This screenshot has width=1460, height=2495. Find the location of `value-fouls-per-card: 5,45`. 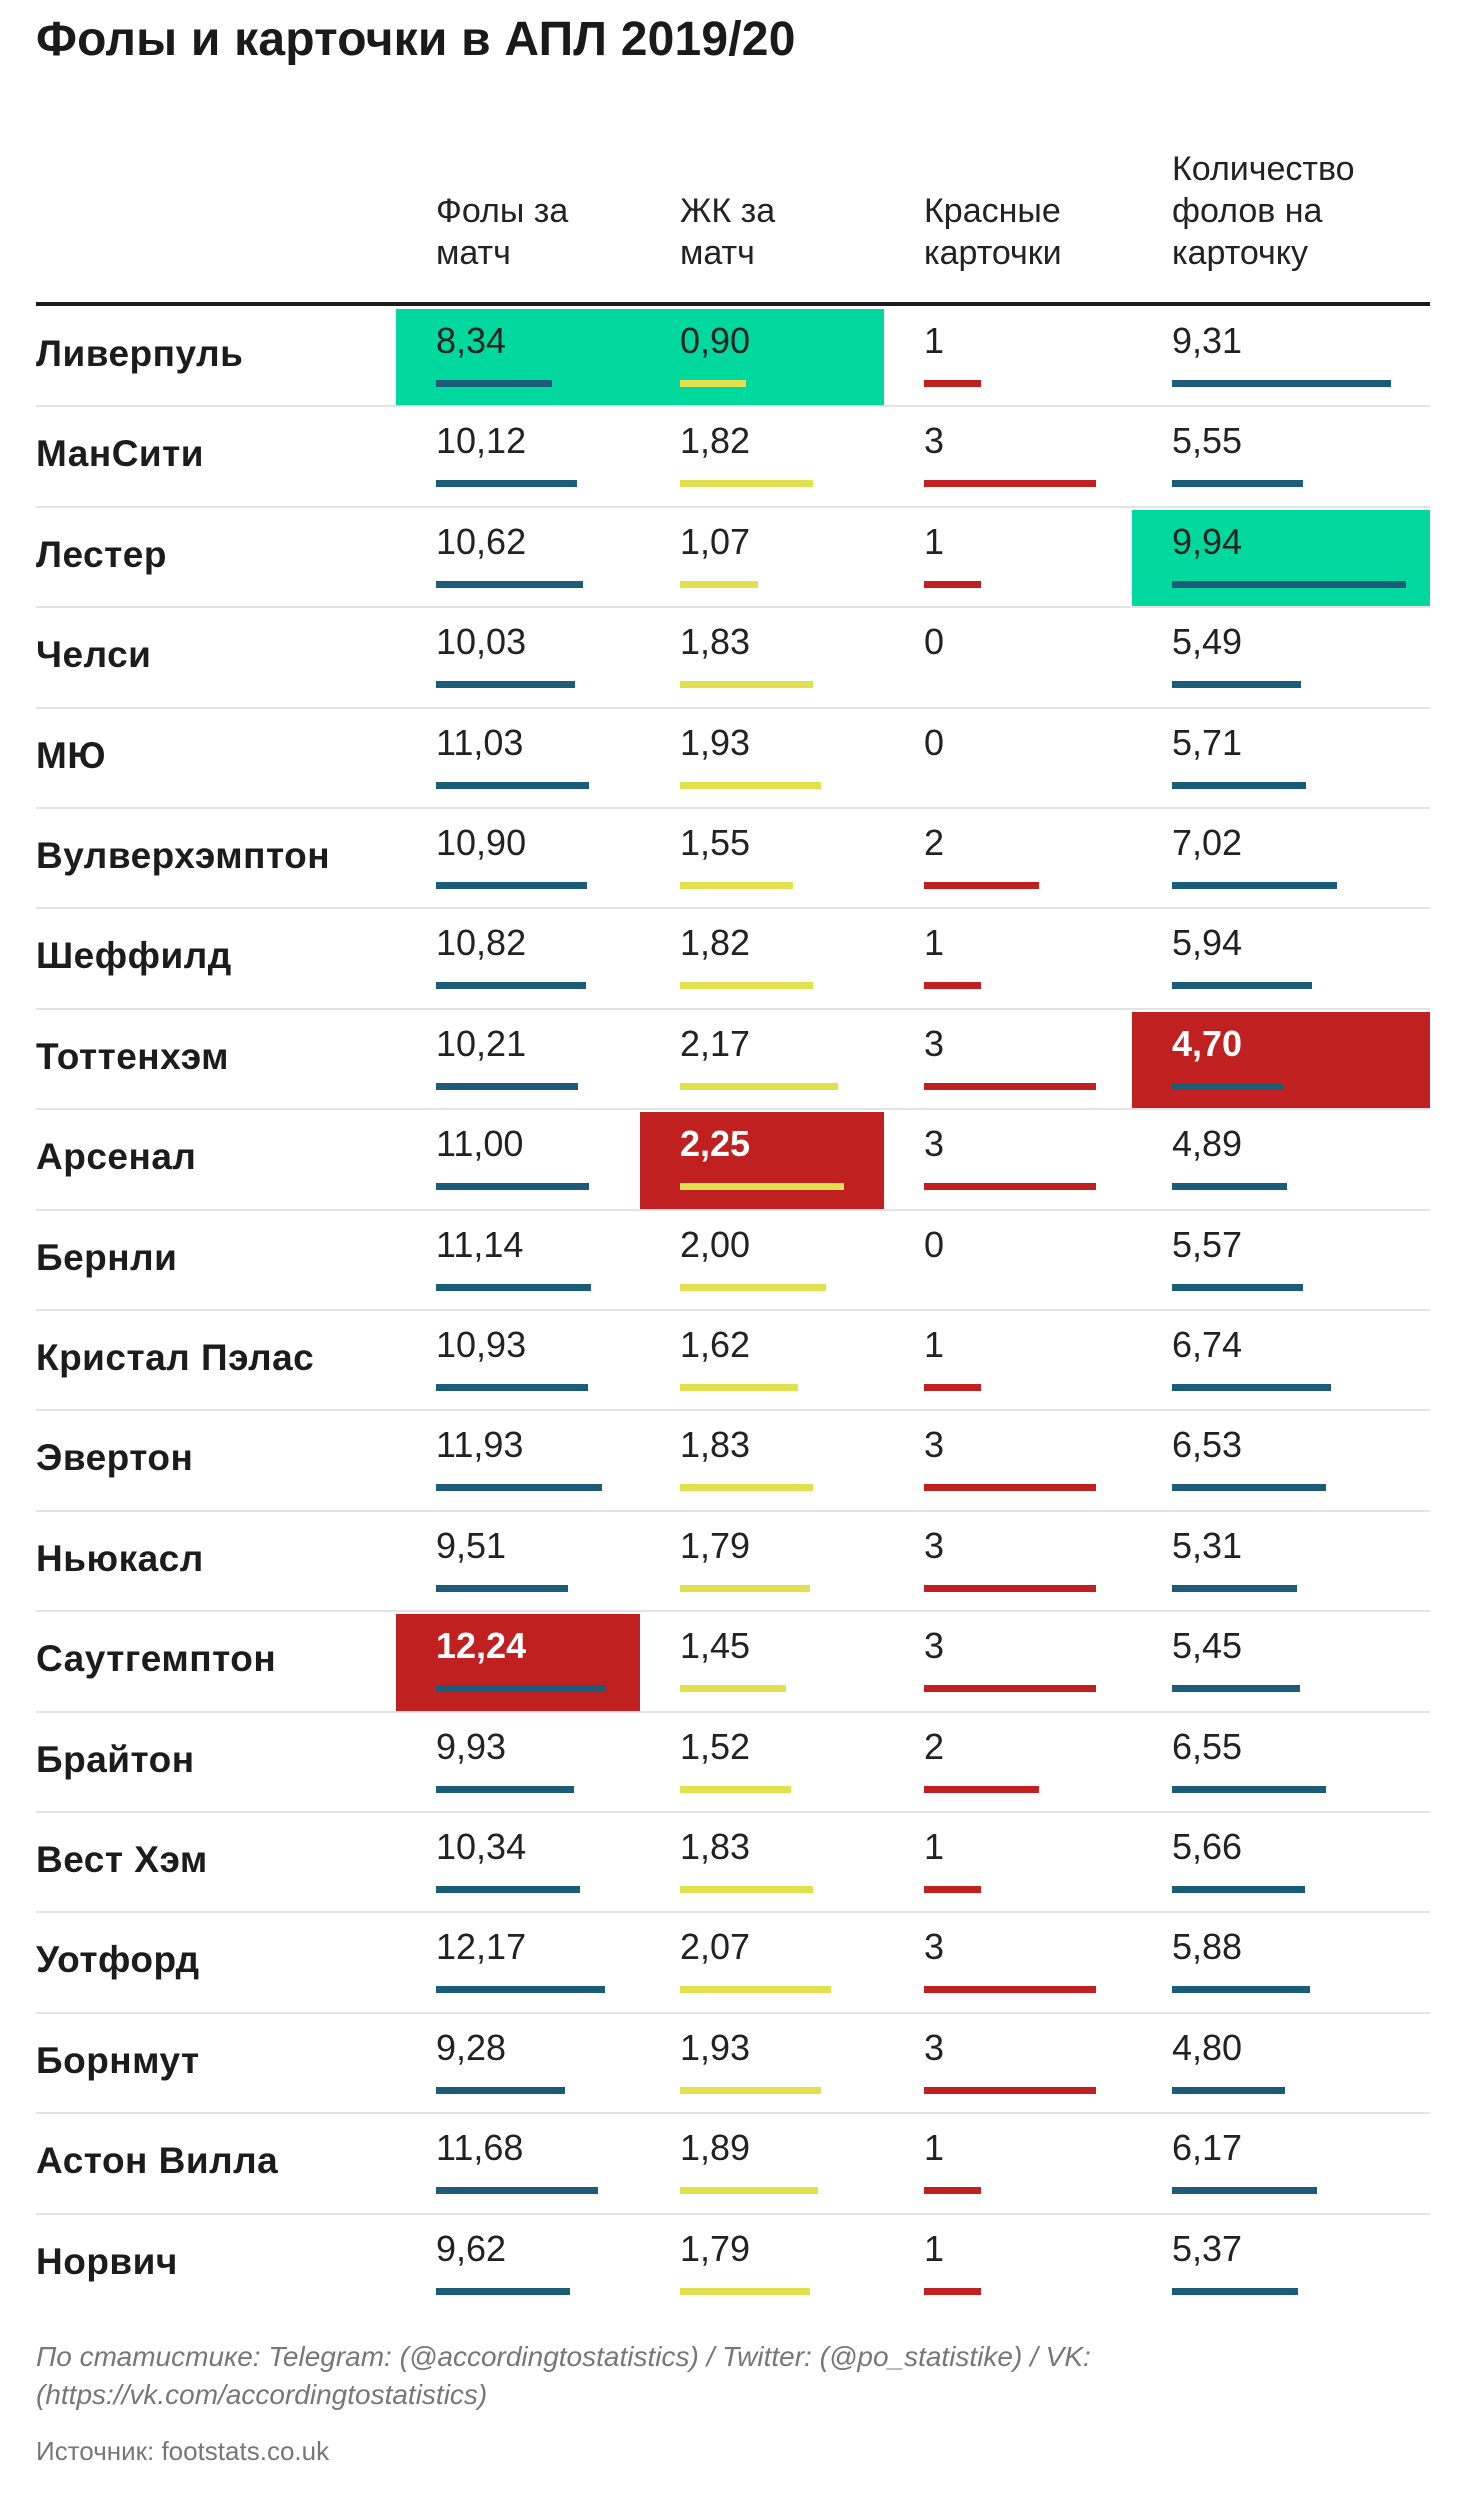

value-fouls-per-card: 5,45 is located at coordinates (1207, 1646).